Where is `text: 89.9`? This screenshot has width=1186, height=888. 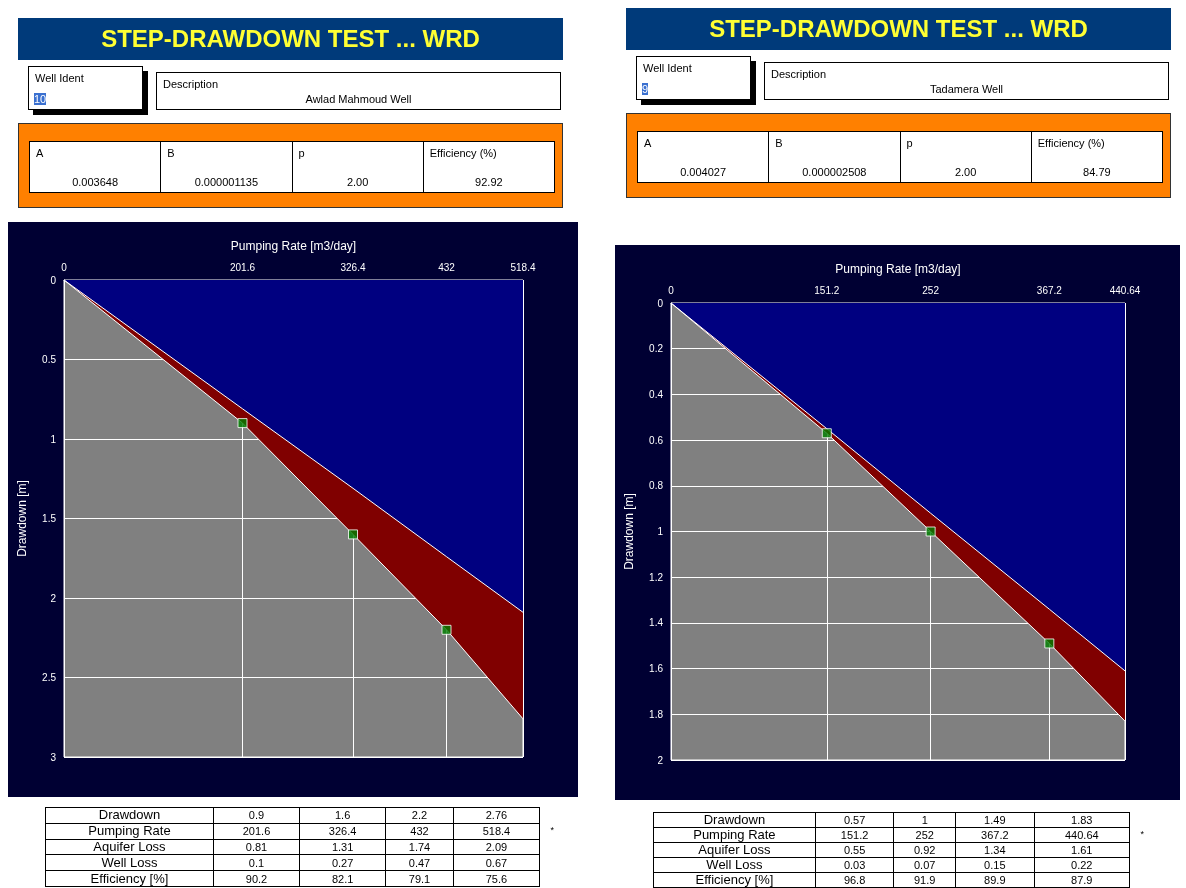 text: 89.9 is located at coordinates (995, 880).